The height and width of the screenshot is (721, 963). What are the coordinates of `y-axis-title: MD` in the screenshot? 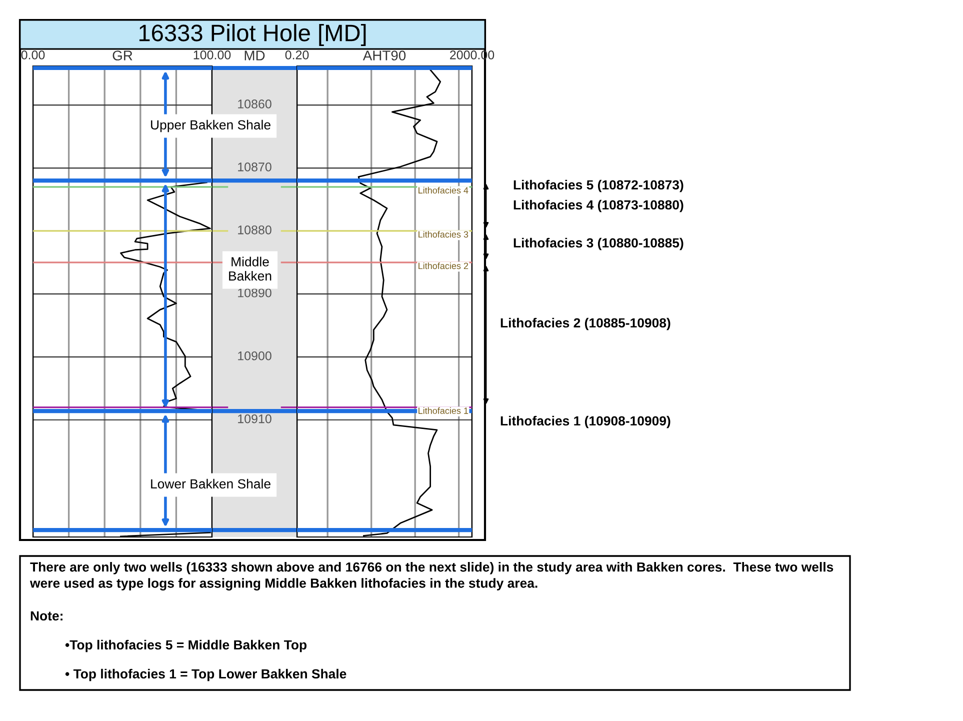 It's located at (254, 55).